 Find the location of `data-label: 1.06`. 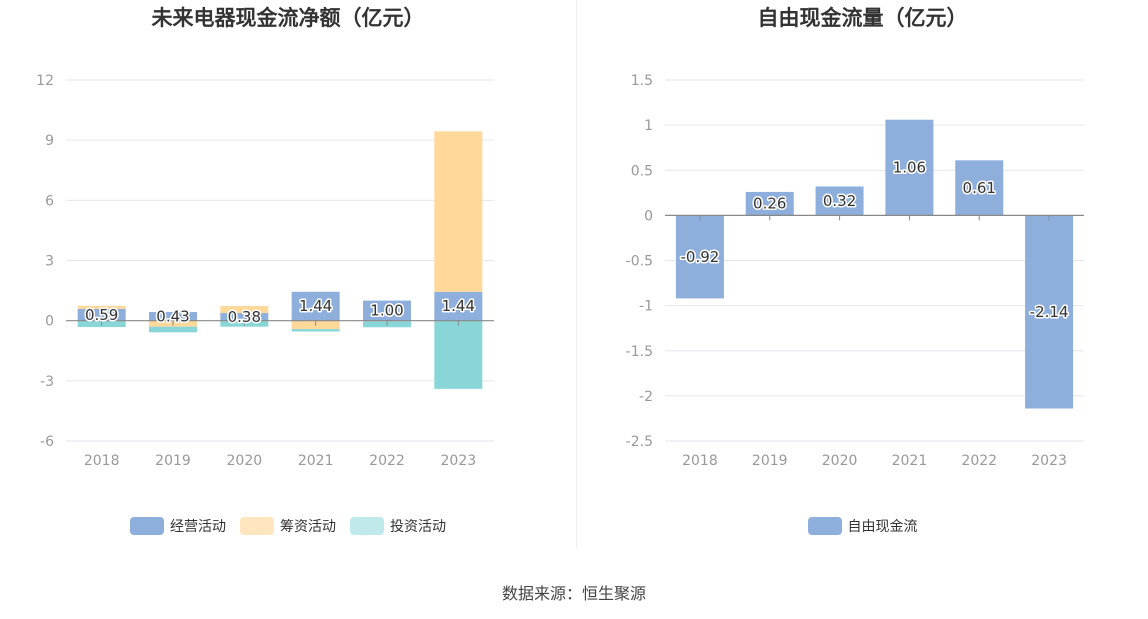

data-label: 1.06 is located at coordinates (909, 168).